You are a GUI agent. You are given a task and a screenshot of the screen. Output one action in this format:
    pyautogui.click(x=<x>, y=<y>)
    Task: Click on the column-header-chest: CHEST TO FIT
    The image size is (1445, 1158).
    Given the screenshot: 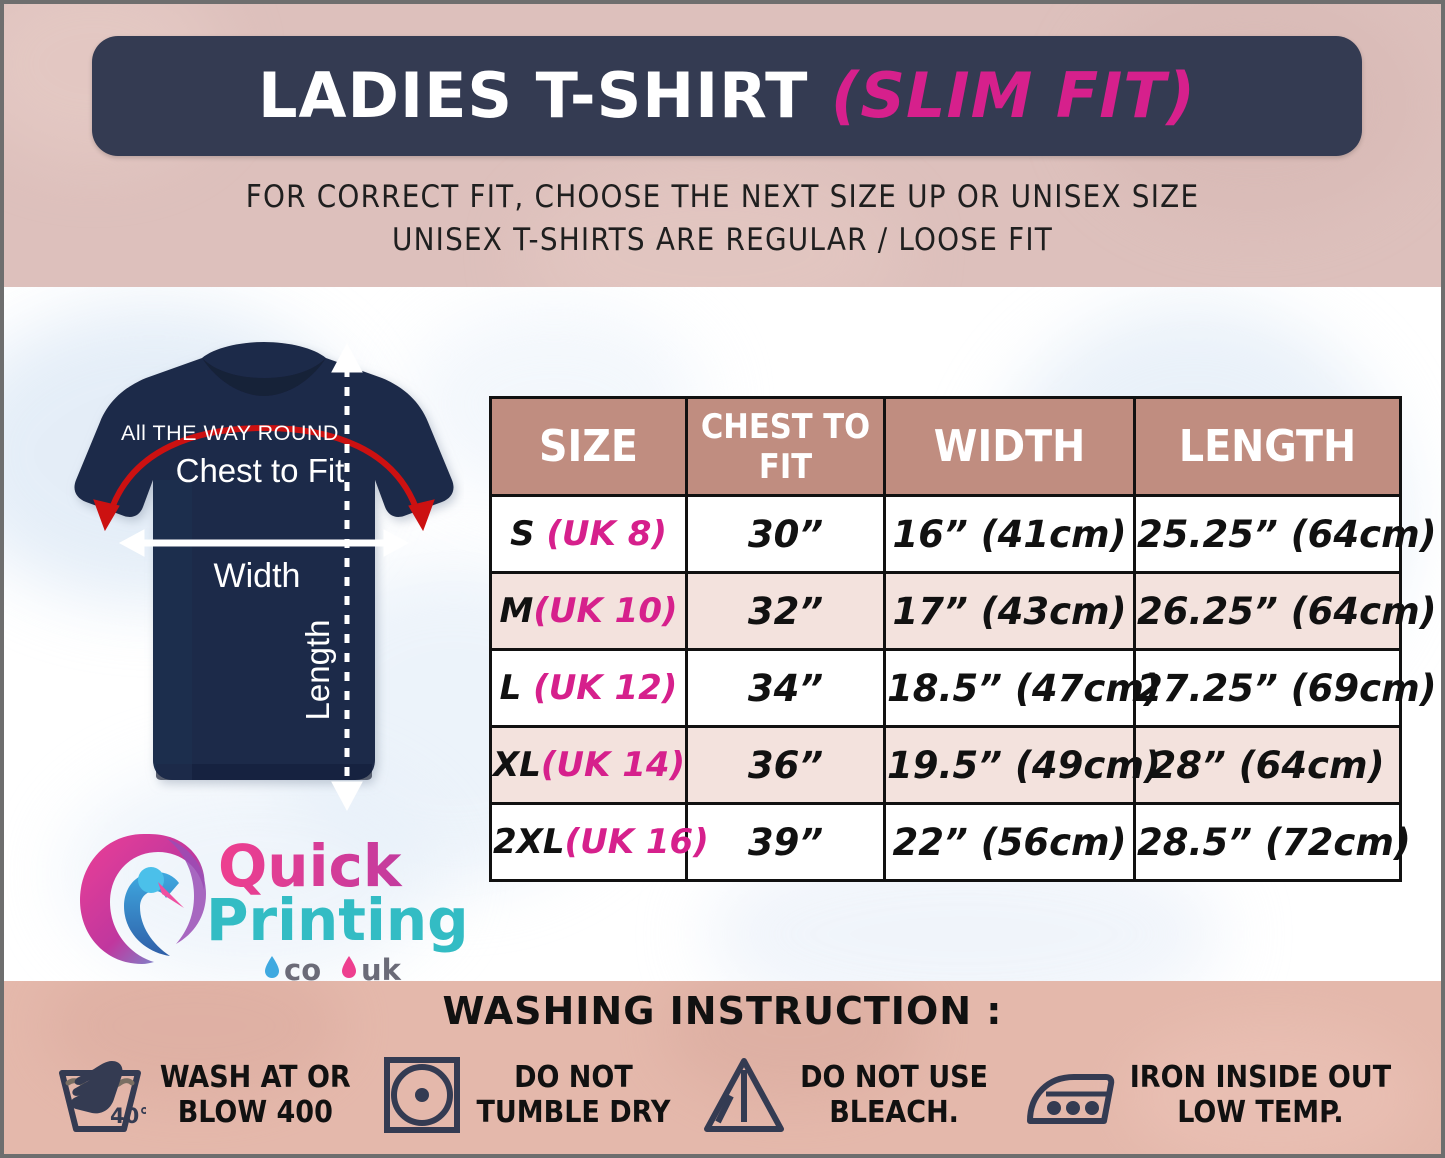 What is the action you would take?
    pyautogui.click(x=785, y=446)
    